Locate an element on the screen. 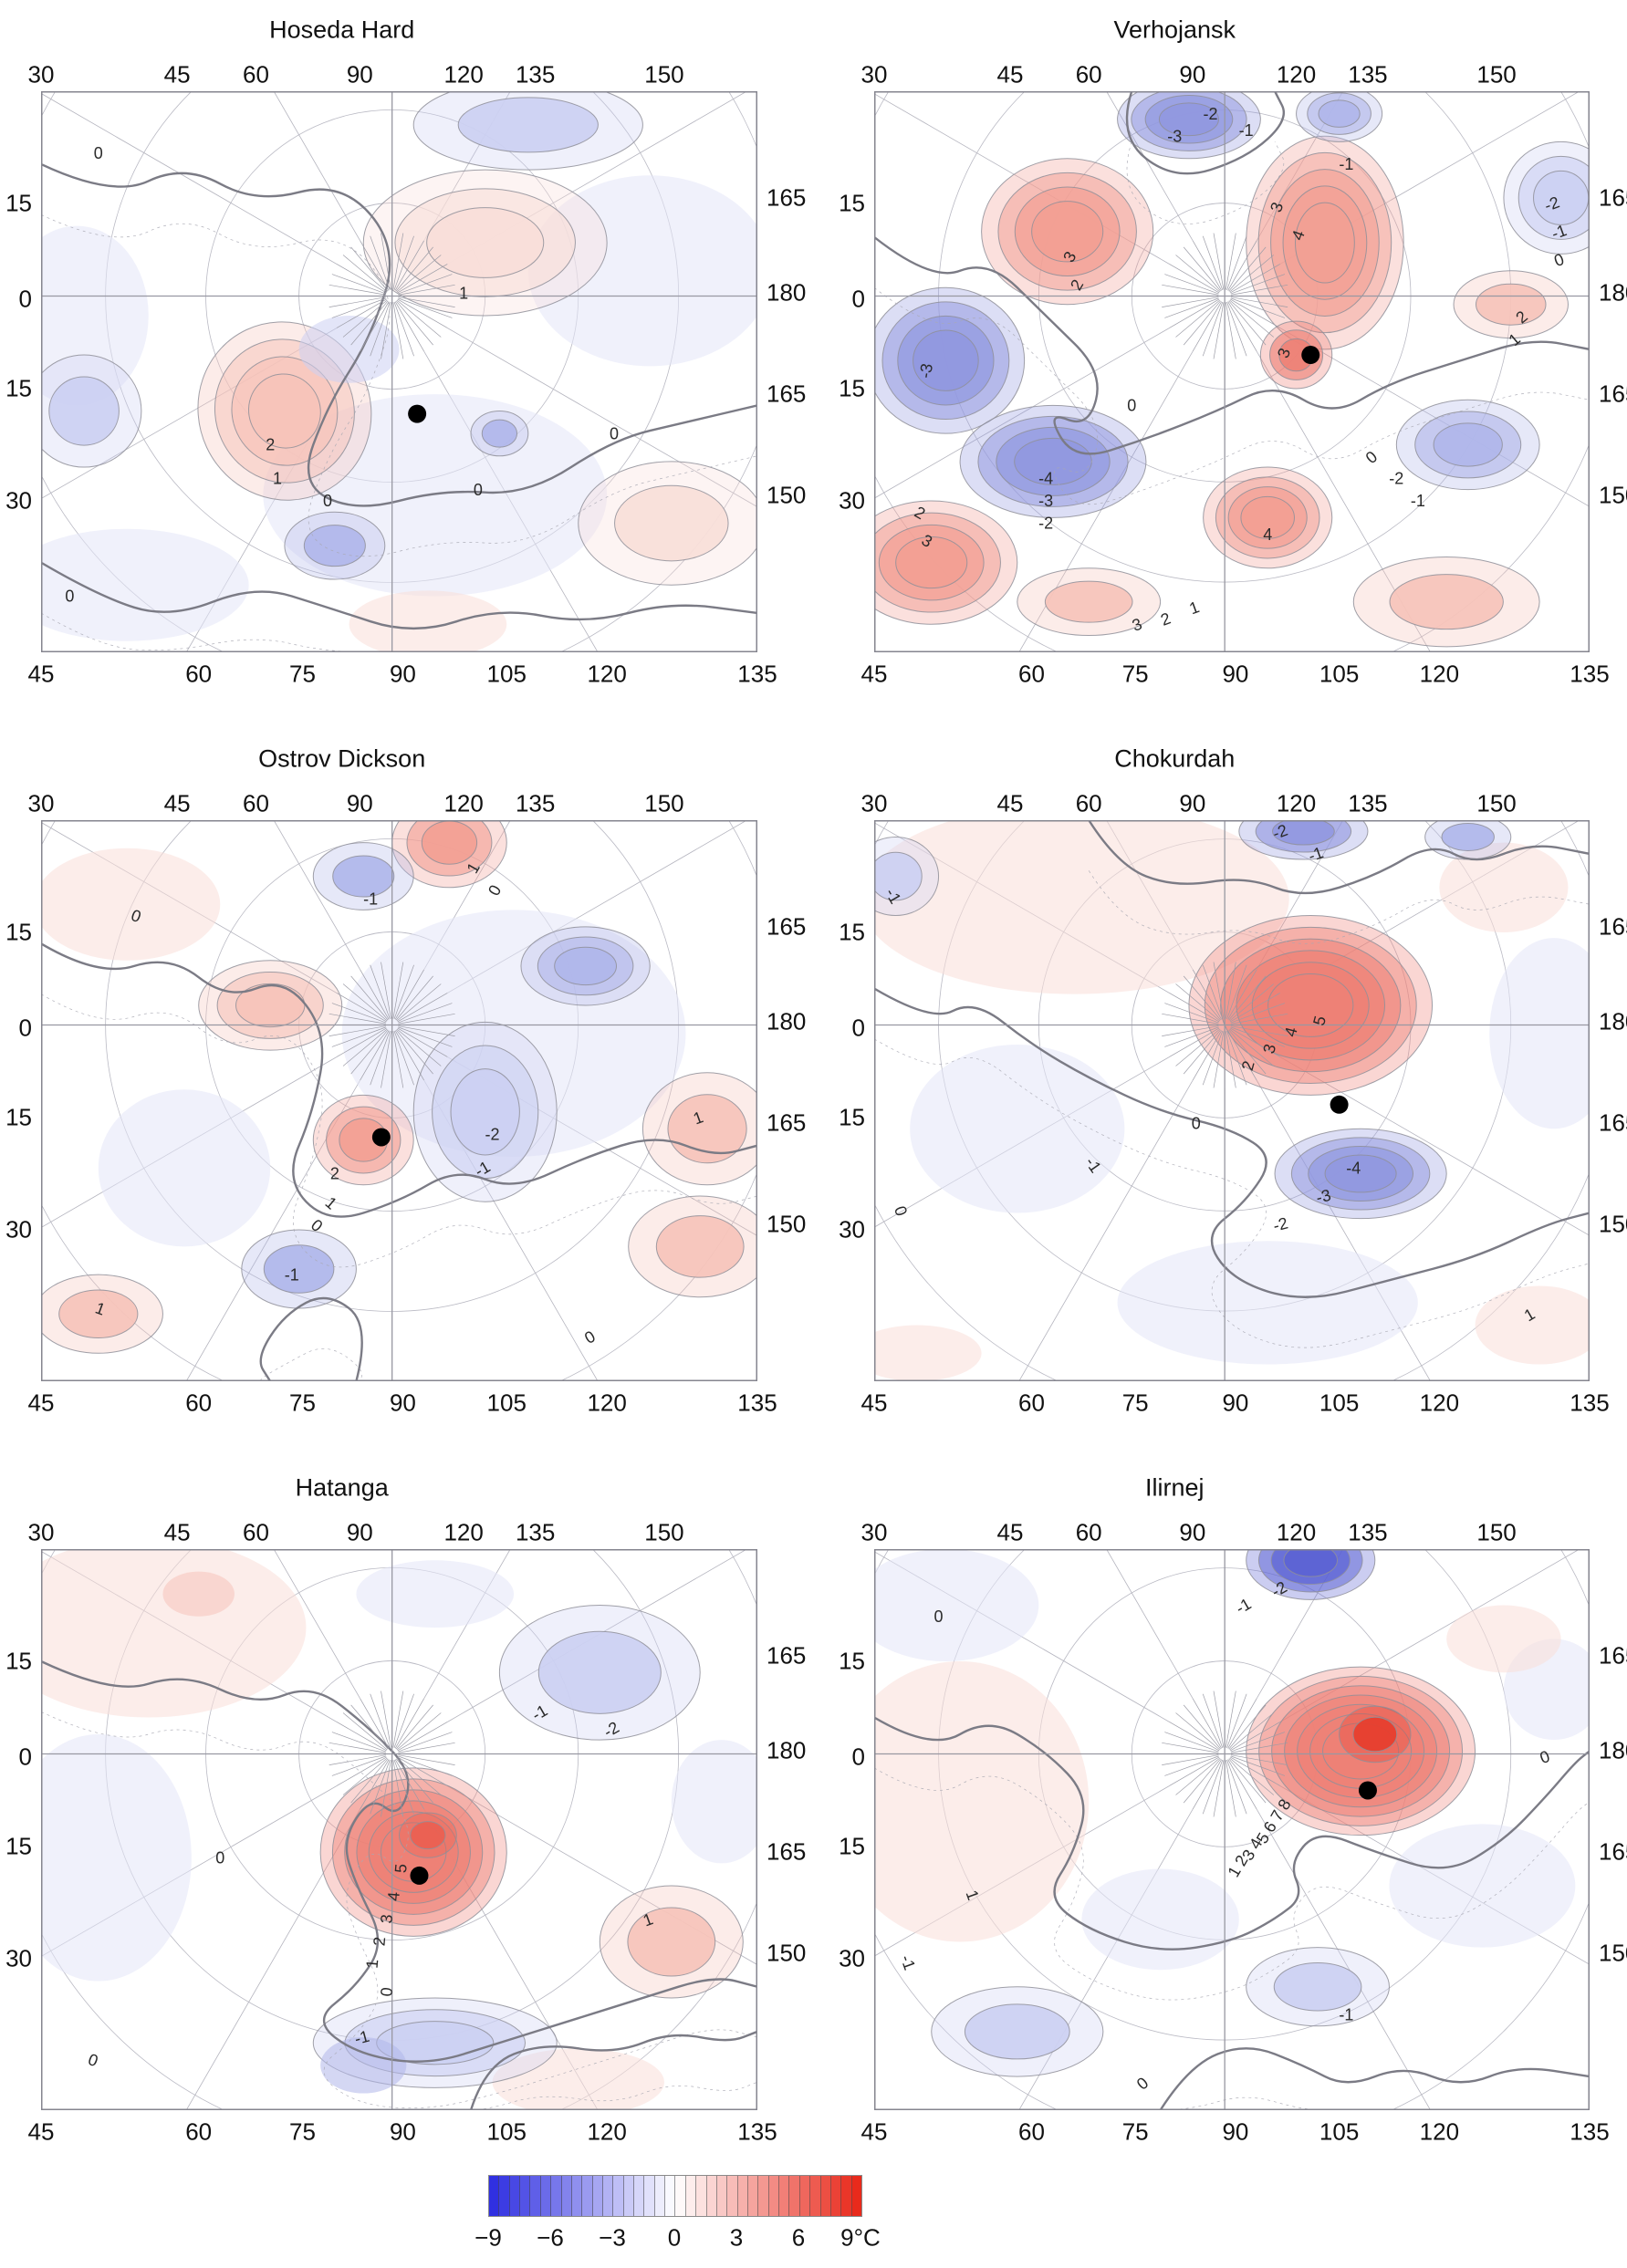 This screenshot has width=1627, height=2268. contour-label: 4 is located at coordinates (1291, 1032).